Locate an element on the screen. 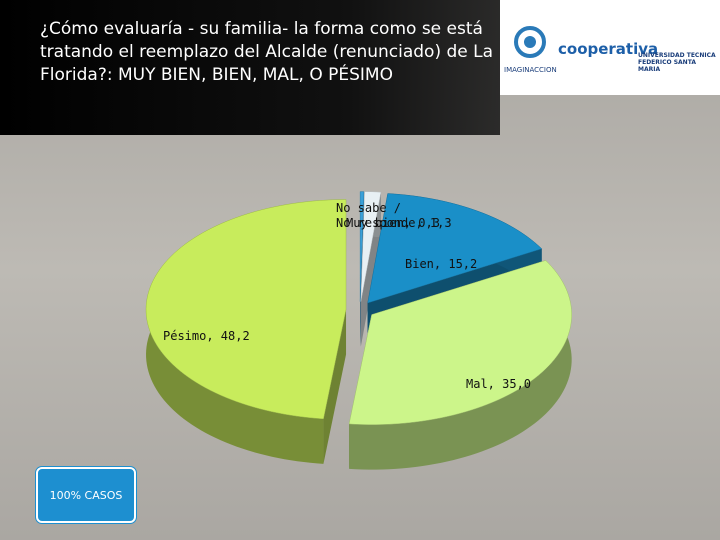  data-label: Pésimo, 48,2 is located at coordinates (206, 336).